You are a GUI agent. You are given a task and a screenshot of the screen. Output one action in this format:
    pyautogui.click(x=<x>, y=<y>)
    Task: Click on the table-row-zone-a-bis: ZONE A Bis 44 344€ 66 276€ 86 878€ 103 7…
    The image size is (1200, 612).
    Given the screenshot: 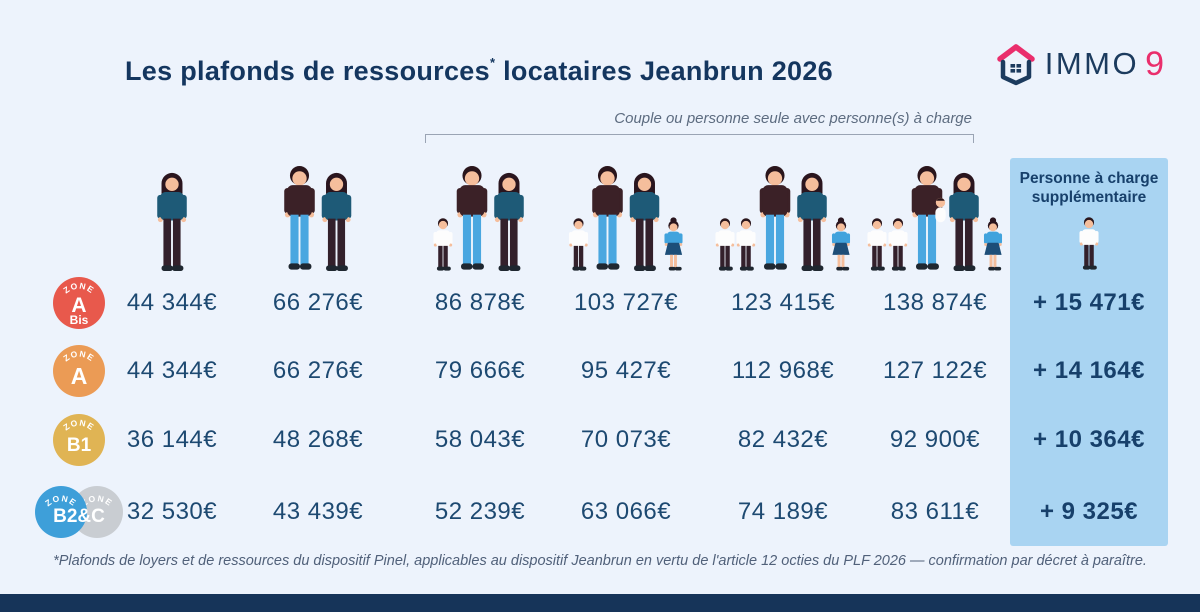 What is the action you would take?
    pyautogui.click(x=600, y=303)
    